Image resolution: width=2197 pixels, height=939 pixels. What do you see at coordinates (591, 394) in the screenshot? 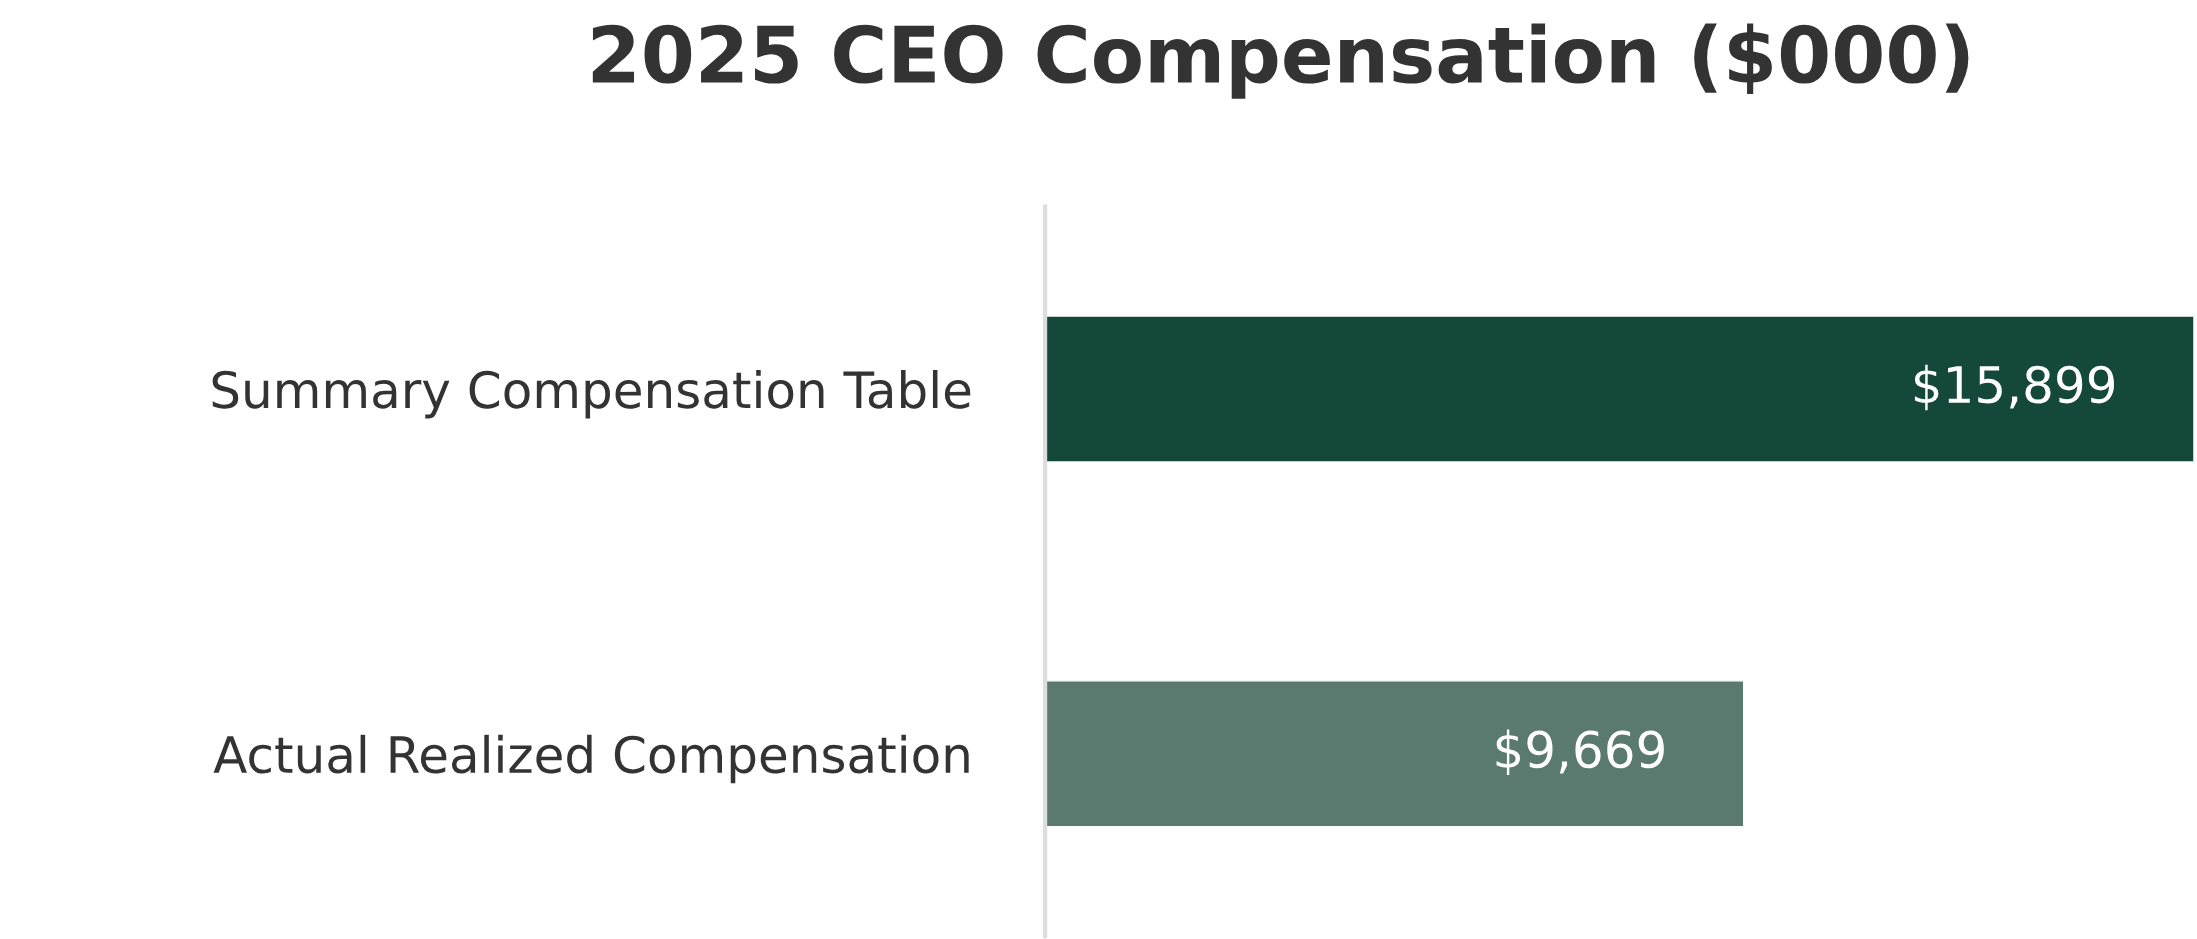
I see `y-tick-label: Summary Compensation Table` at bounding box center [591, 394].